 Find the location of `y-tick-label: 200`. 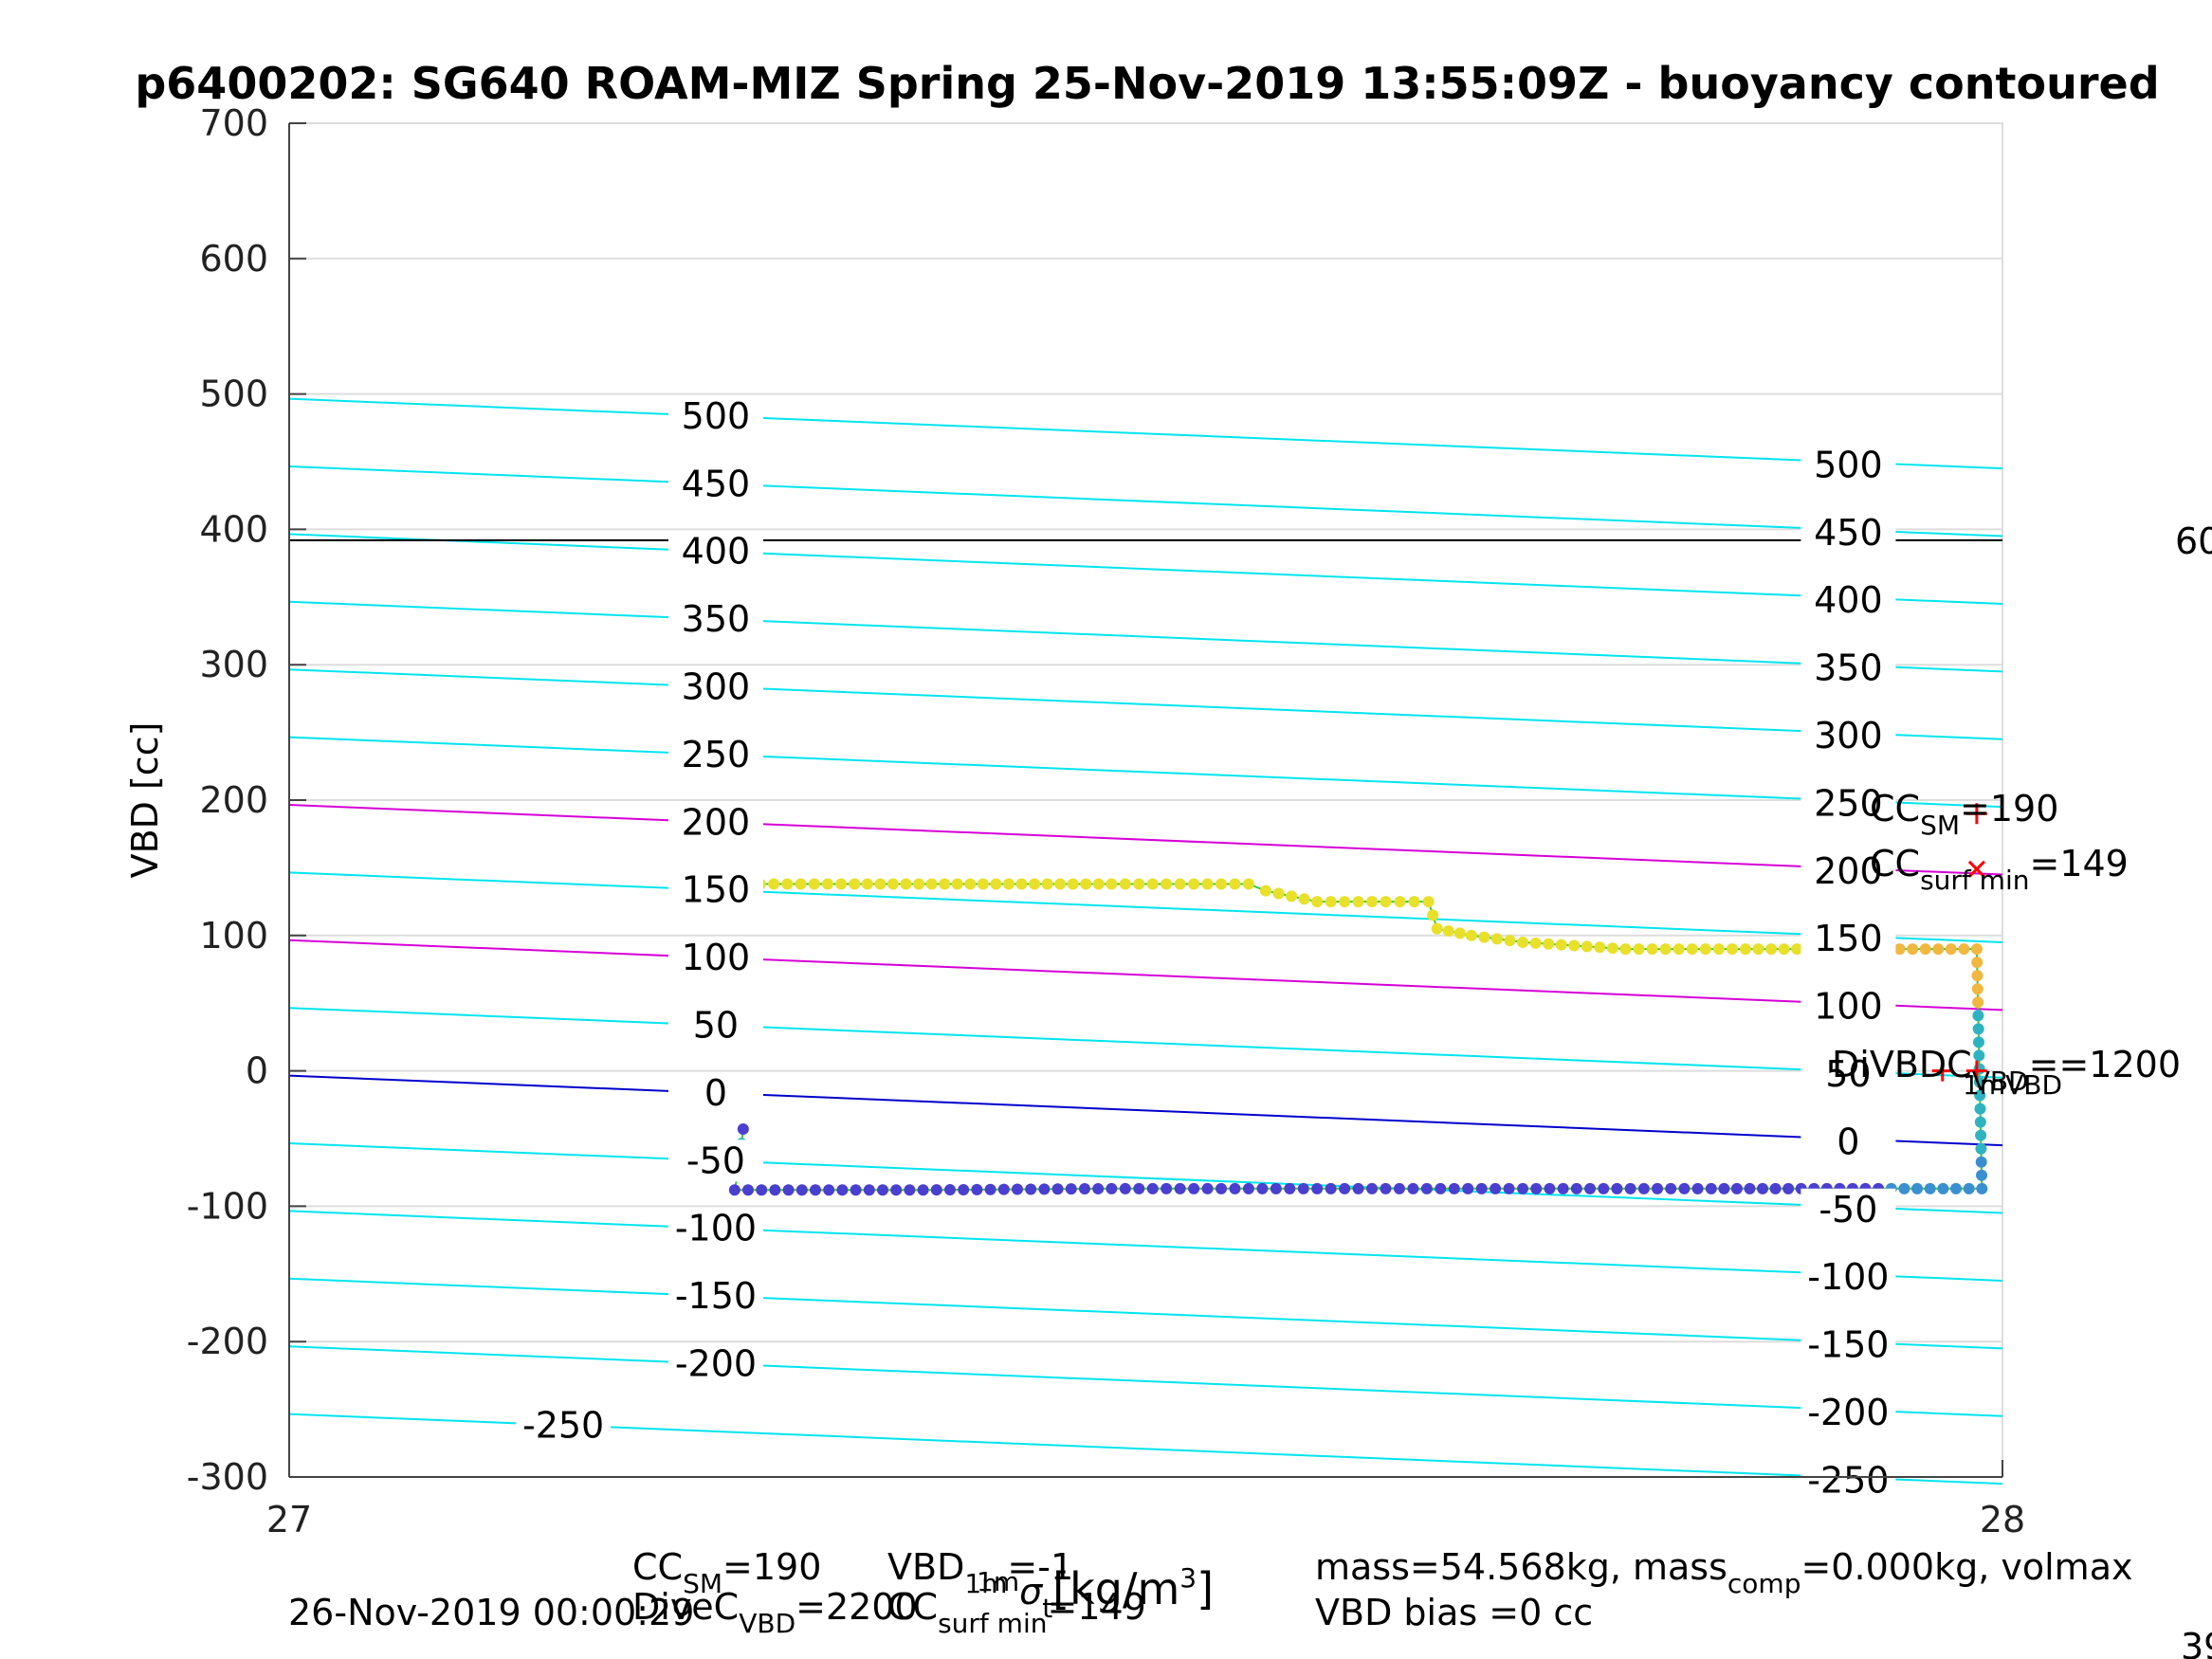

y-tick-label: 200 is located at coordinates (233, 800).